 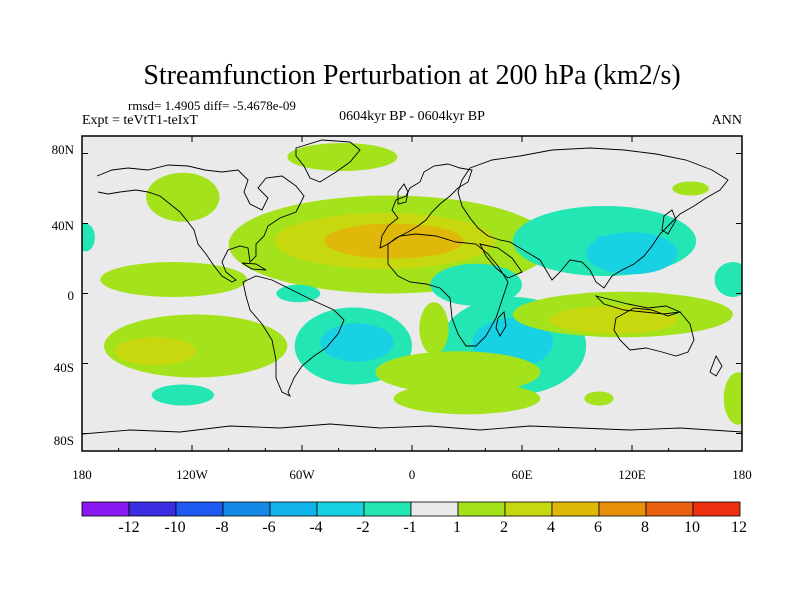 I want to click on colorbar-label: -1, so click(x=409, y=527).